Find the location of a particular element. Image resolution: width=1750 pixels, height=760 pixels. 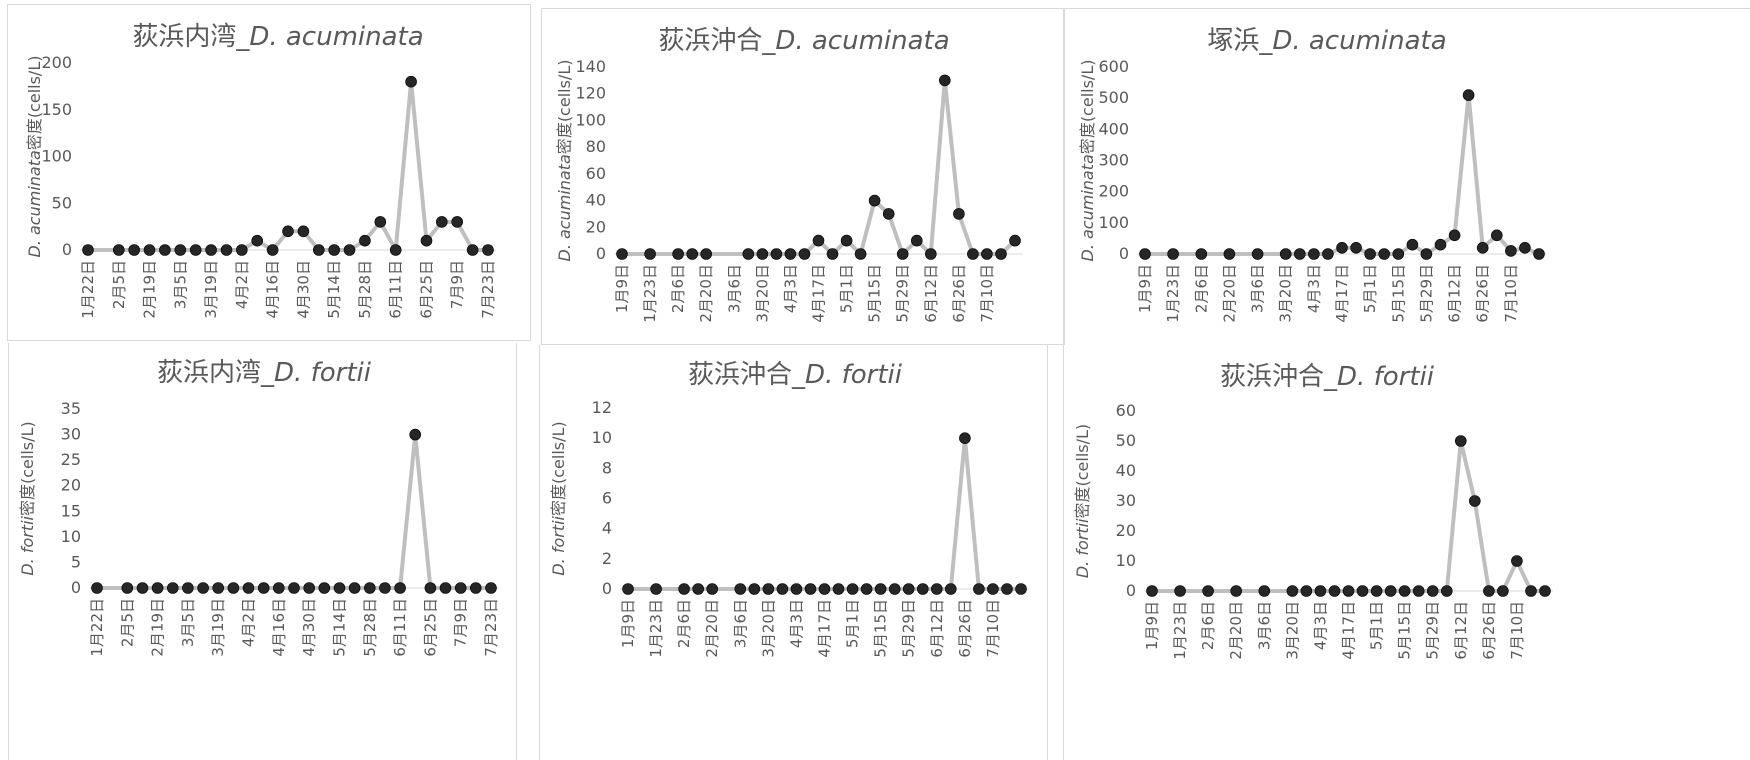

y-tick-label: 60 is located at coordinates (596, 173).